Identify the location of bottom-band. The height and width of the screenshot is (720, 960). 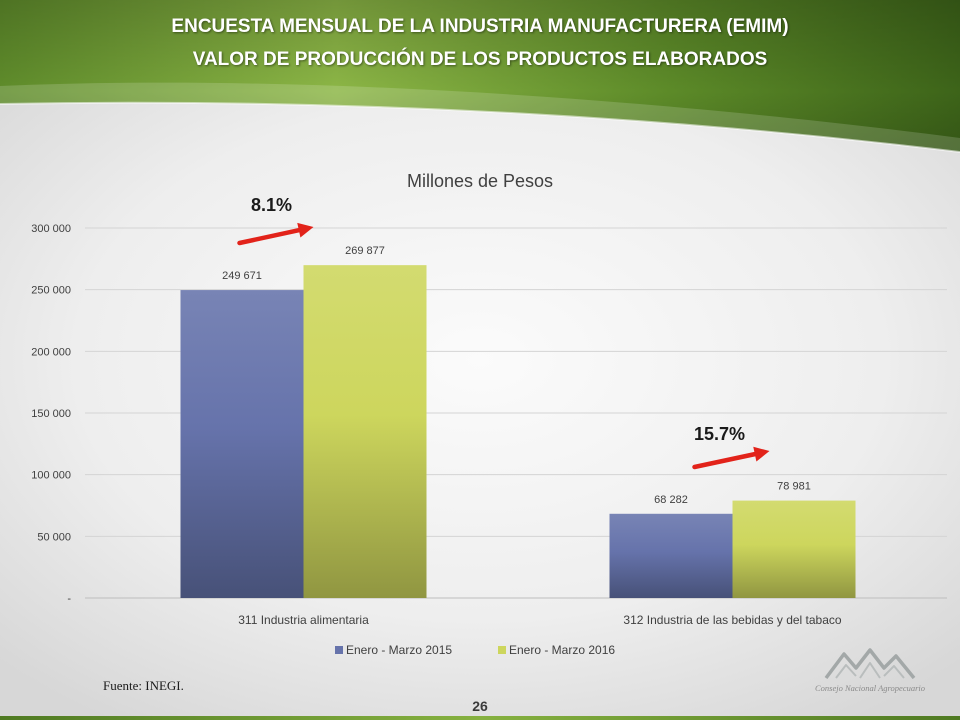
(480, 718).